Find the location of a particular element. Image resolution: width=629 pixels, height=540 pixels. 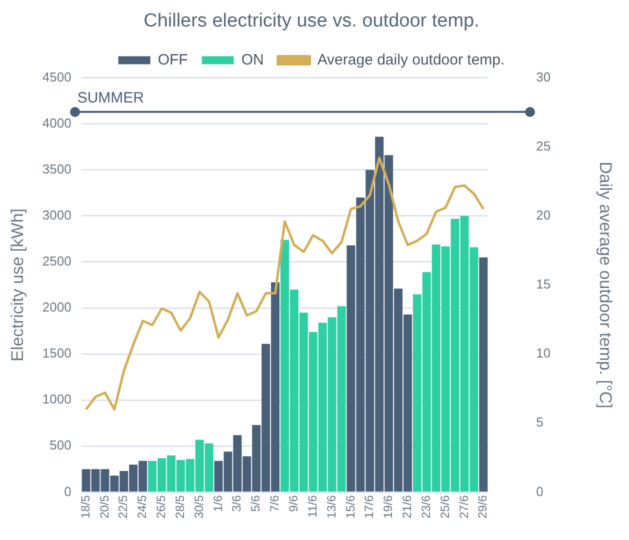

x-tick-label: 18/5 is located at coordinates (85, 506).